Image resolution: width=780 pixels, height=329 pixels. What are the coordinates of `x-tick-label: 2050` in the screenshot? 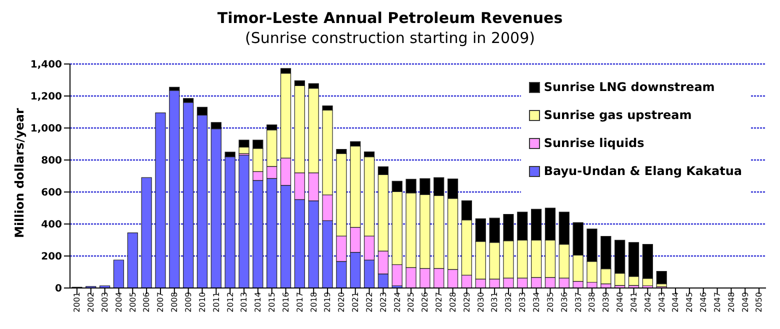 It's located at (759, 302).